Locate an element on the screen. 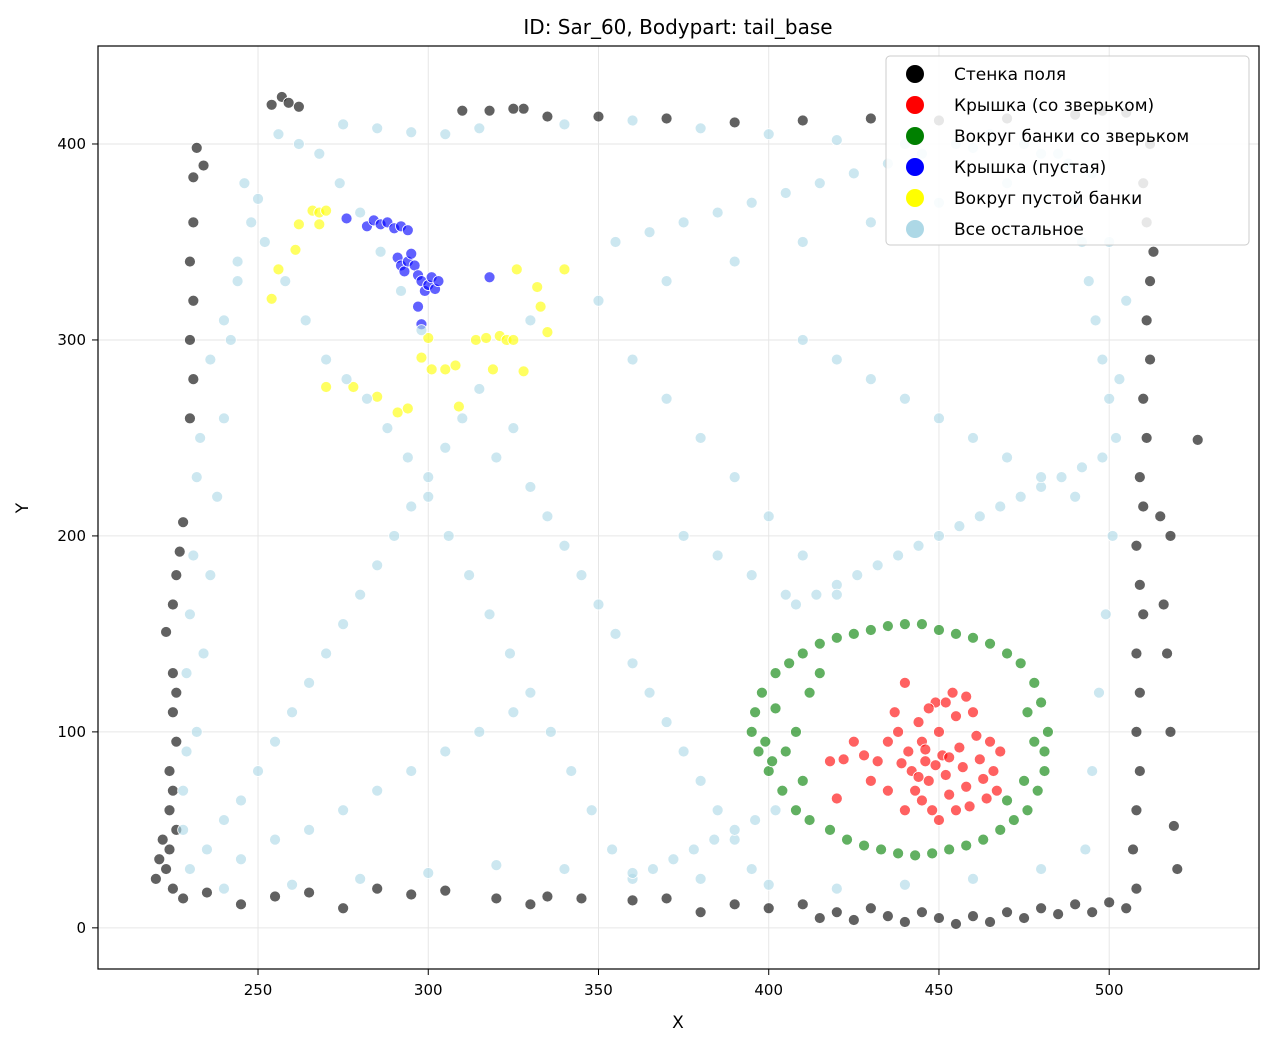  series-group is located at coordinates (915, 751).